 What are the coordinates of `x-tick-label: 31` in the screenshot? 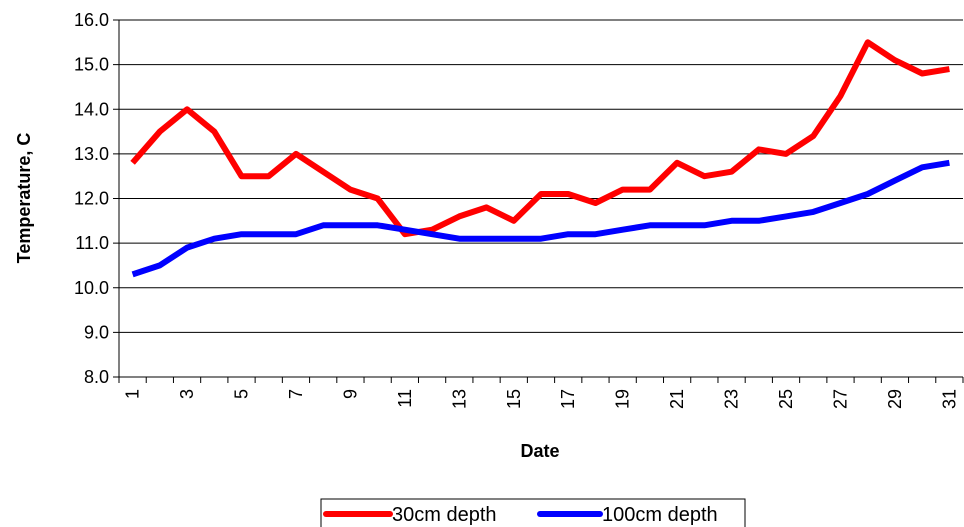 It's located at (949, 399).